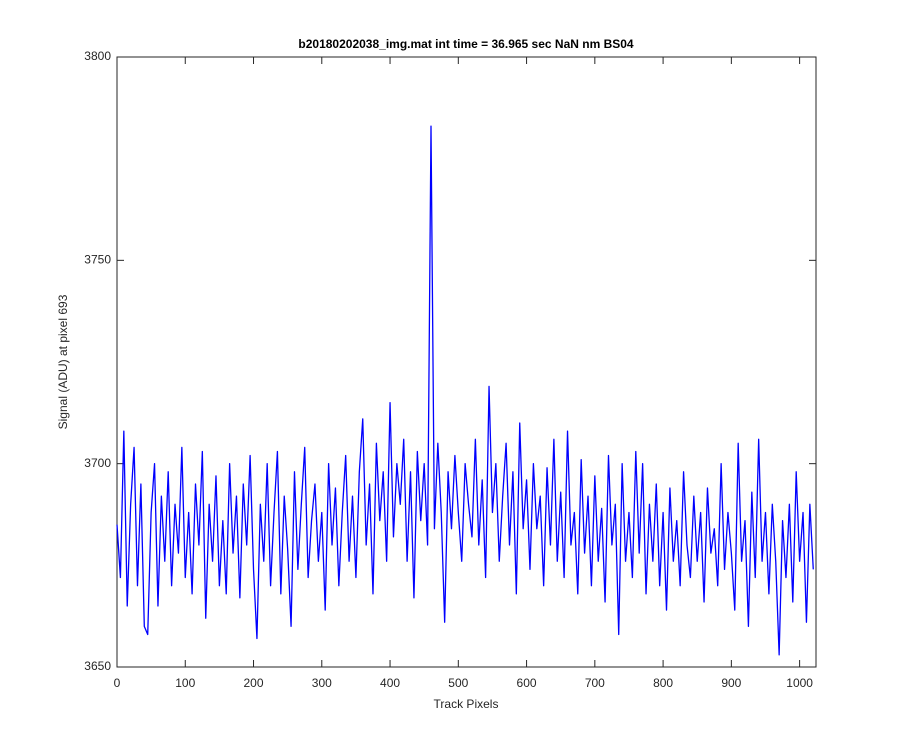 The width and height of the screenshot is (900, 750). I want to click on x-tick-label: 300, so click(322, 683).